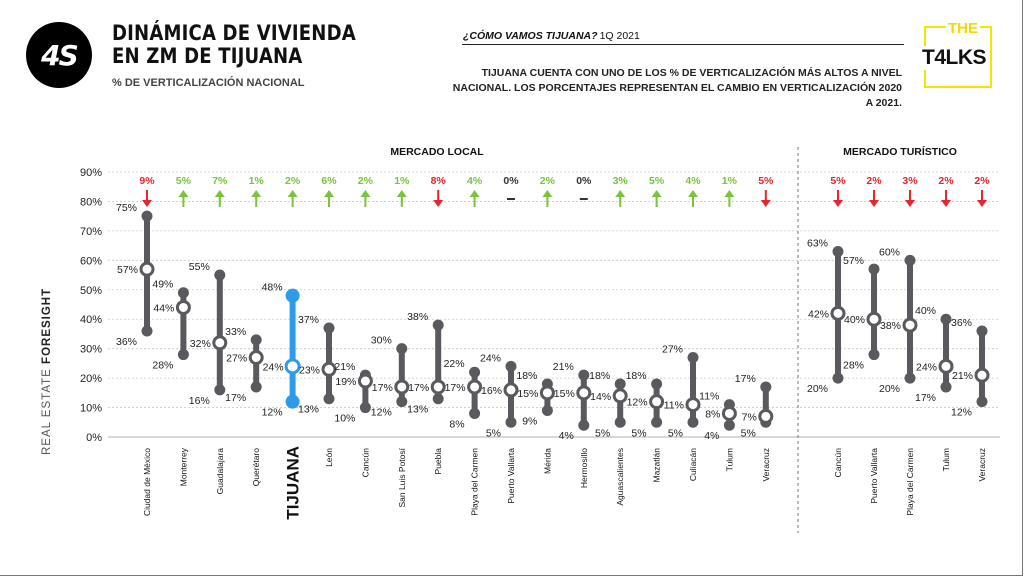  What do you see at coordinates (749, 417) in the screenshot?
I see `avg-value-label: 7%` at bounding box center [749, 417].